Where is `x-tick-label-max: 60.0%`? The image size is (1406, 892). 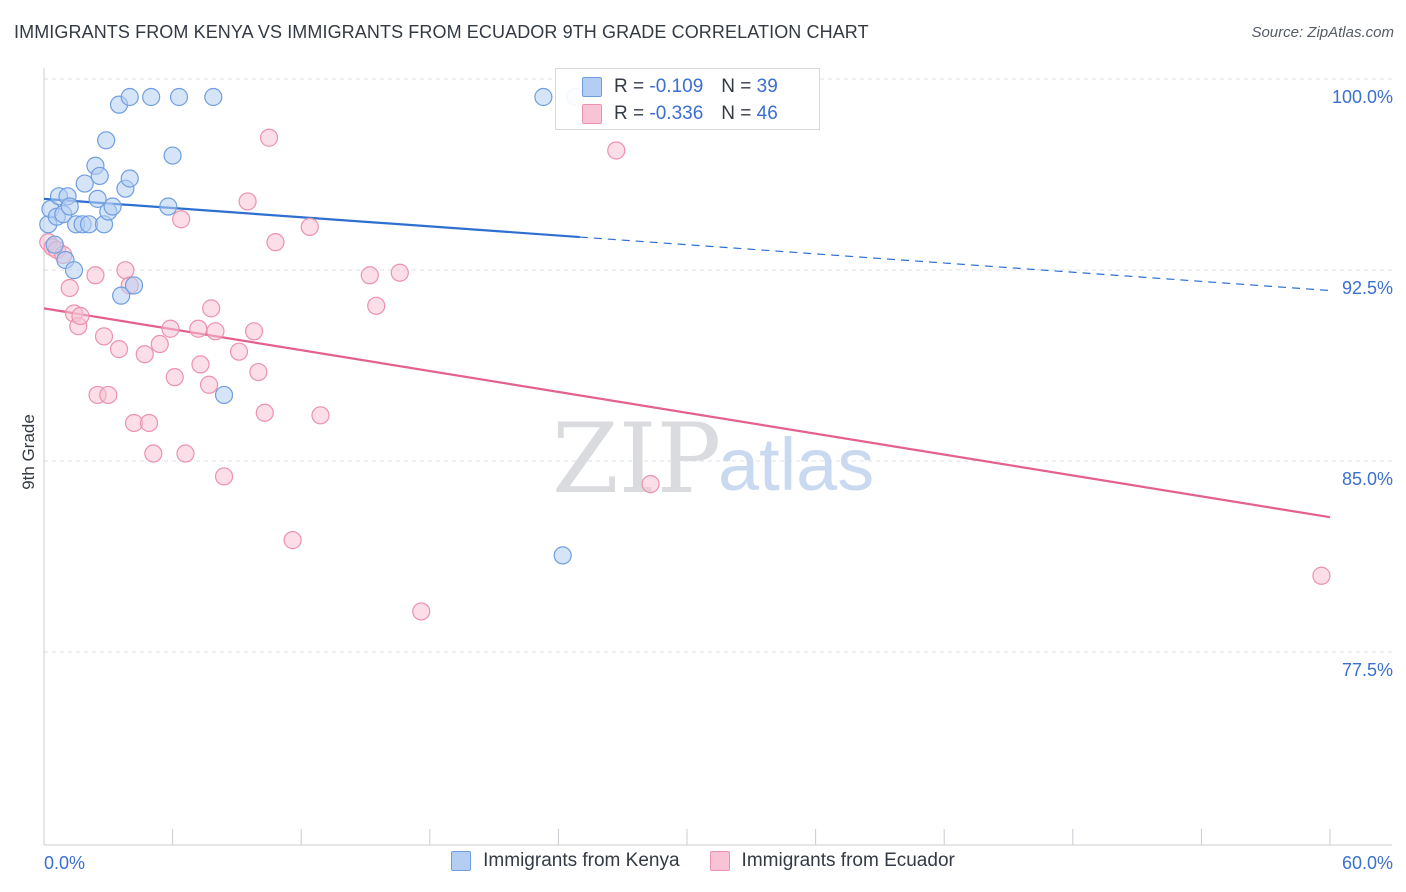 x-tick-label-max: 60.0% is located at coordinates (1367, 863).